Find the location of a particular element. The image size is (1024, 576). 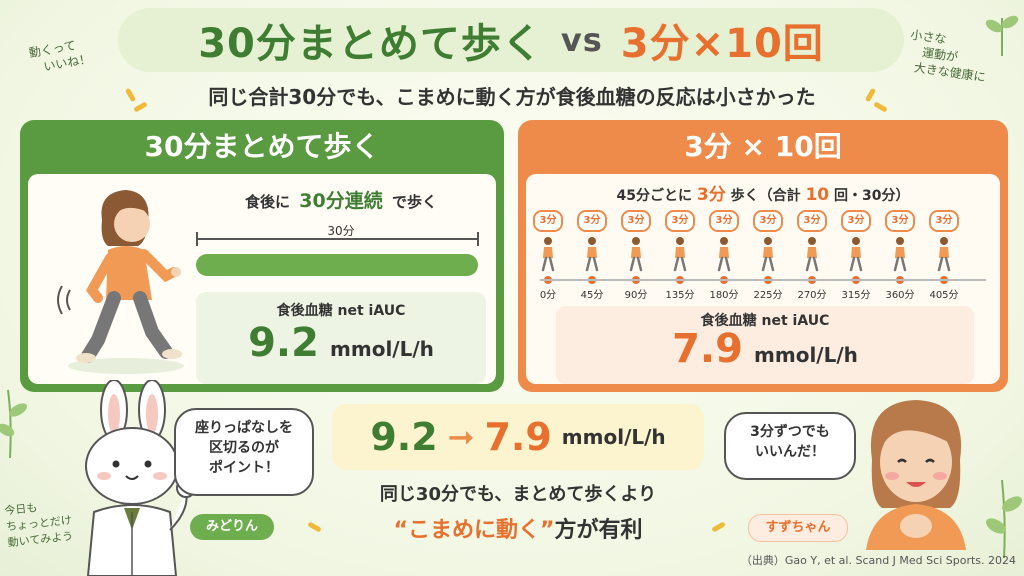

conclusion-line1: 同じ30分でも、まとめて歩くより is located at coordinates (518, 494).